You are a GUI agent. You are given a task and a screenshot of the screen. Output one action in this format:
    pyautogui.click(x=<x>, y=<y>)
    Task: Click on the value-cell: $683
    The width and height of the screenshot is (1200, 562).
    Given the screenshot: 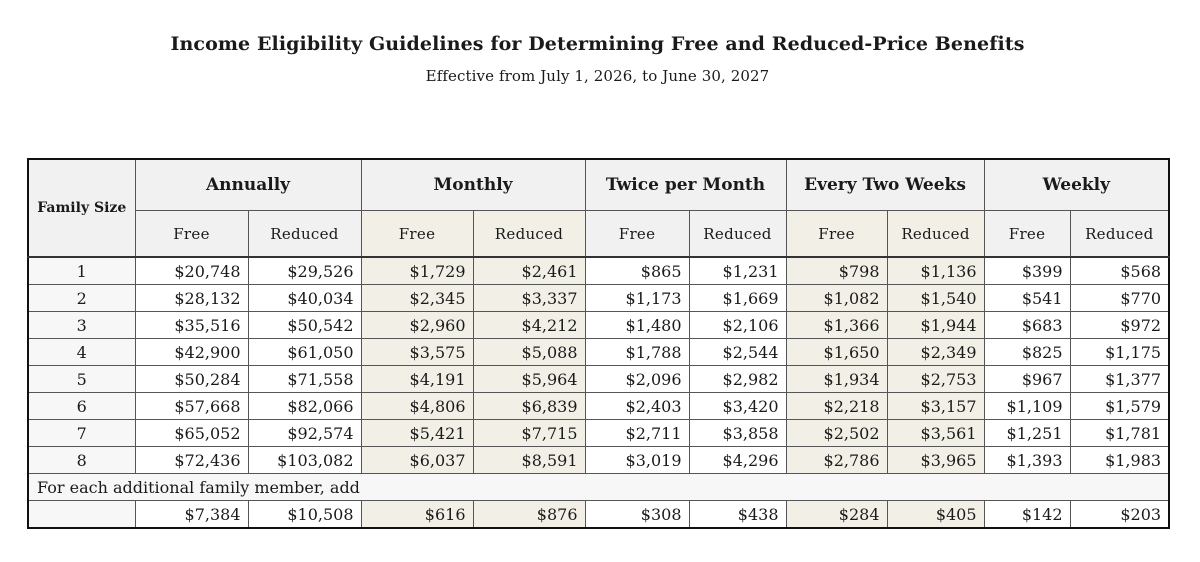 What is the action you would take?
    pyautogui.click(x=1027, y=325)
    